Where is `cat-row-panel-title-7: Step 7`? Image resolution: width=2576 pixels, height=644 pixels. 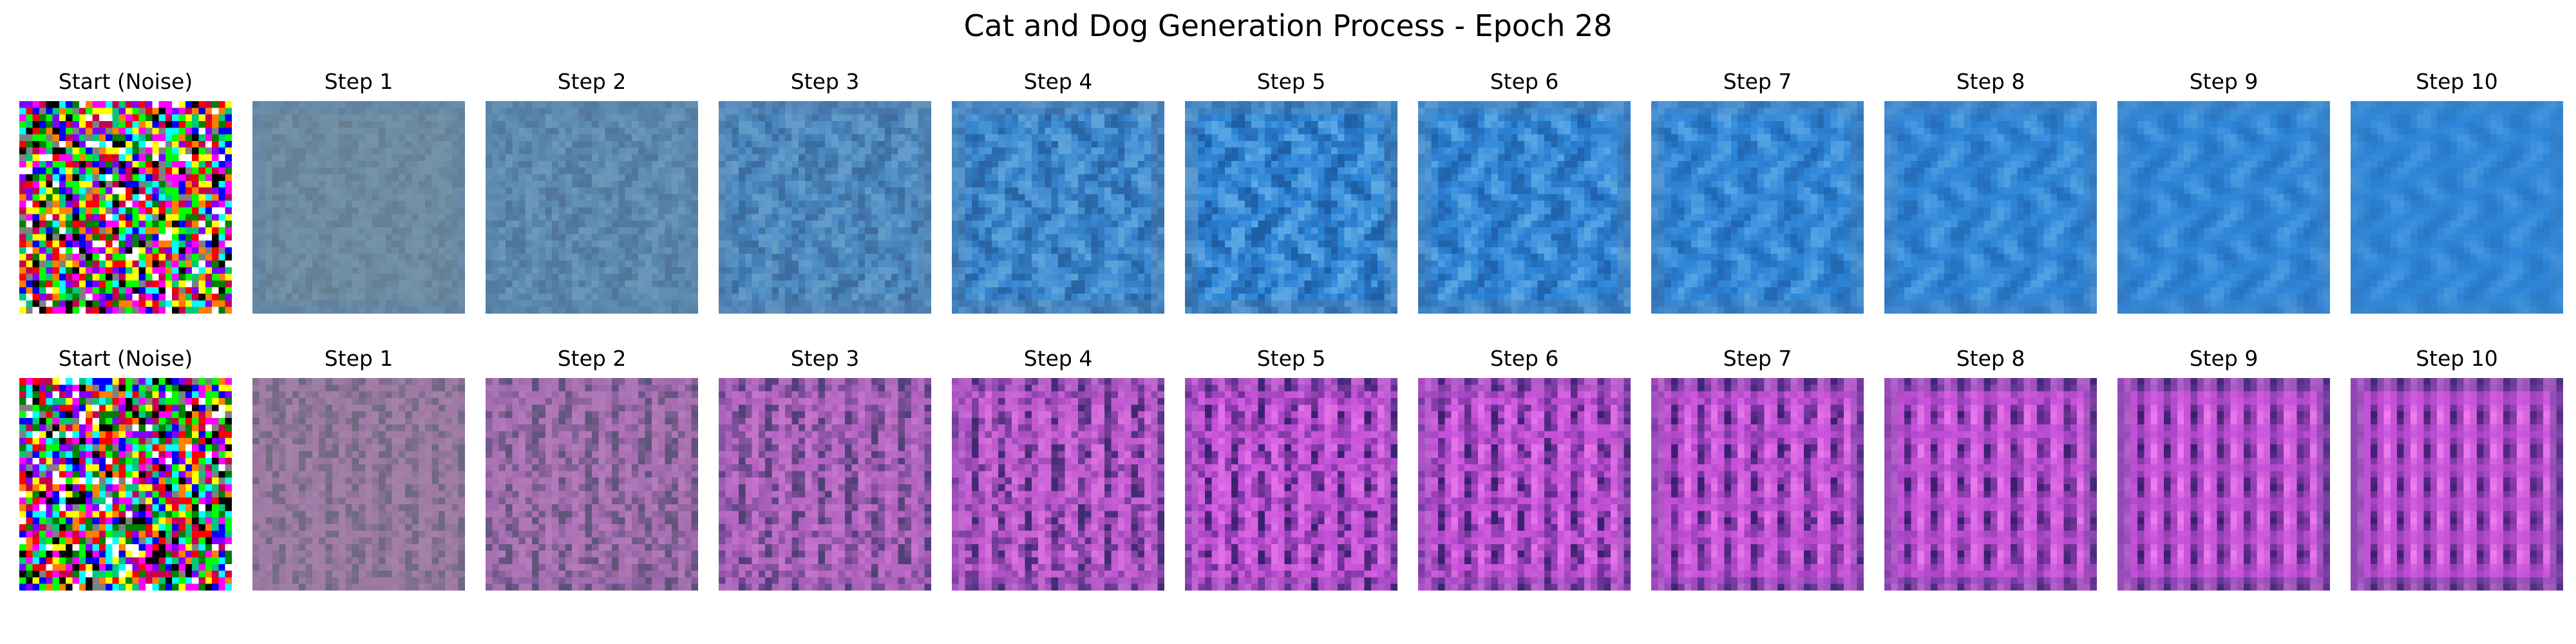 cat-row-panel-title-7: Step 7 is located at coordinates (1758, 81).